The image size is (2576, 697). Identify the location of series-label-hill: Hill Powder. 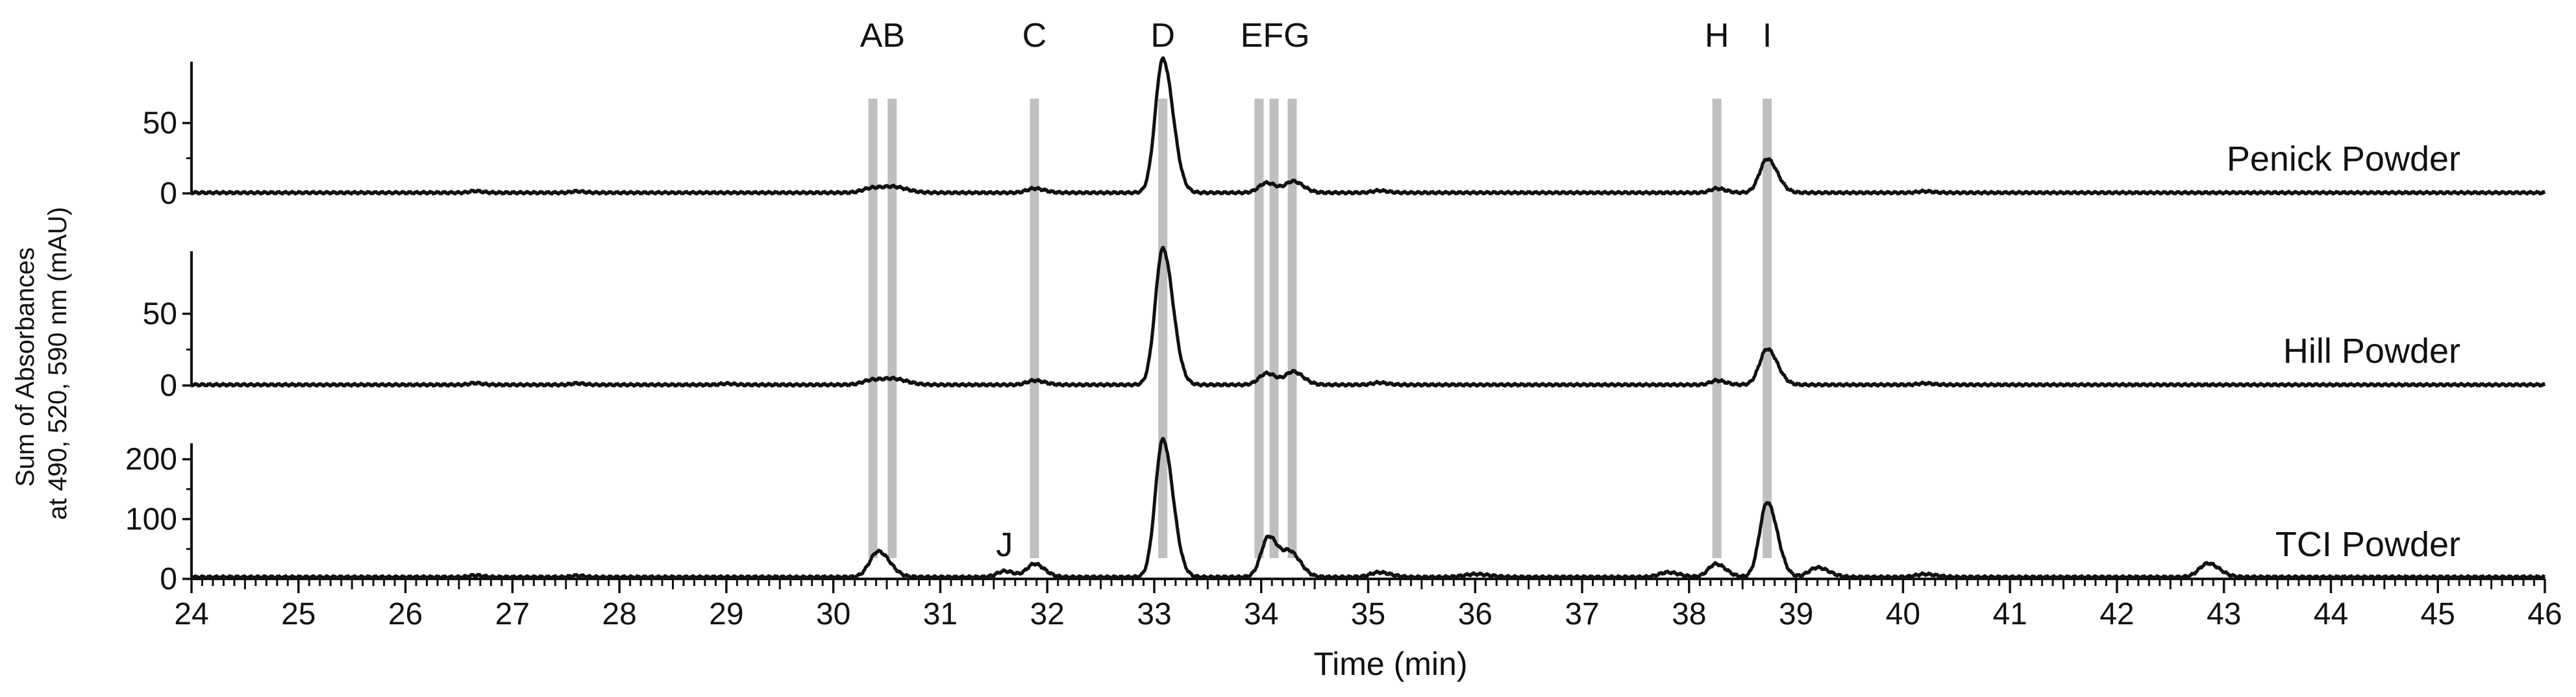
(2371, 351).